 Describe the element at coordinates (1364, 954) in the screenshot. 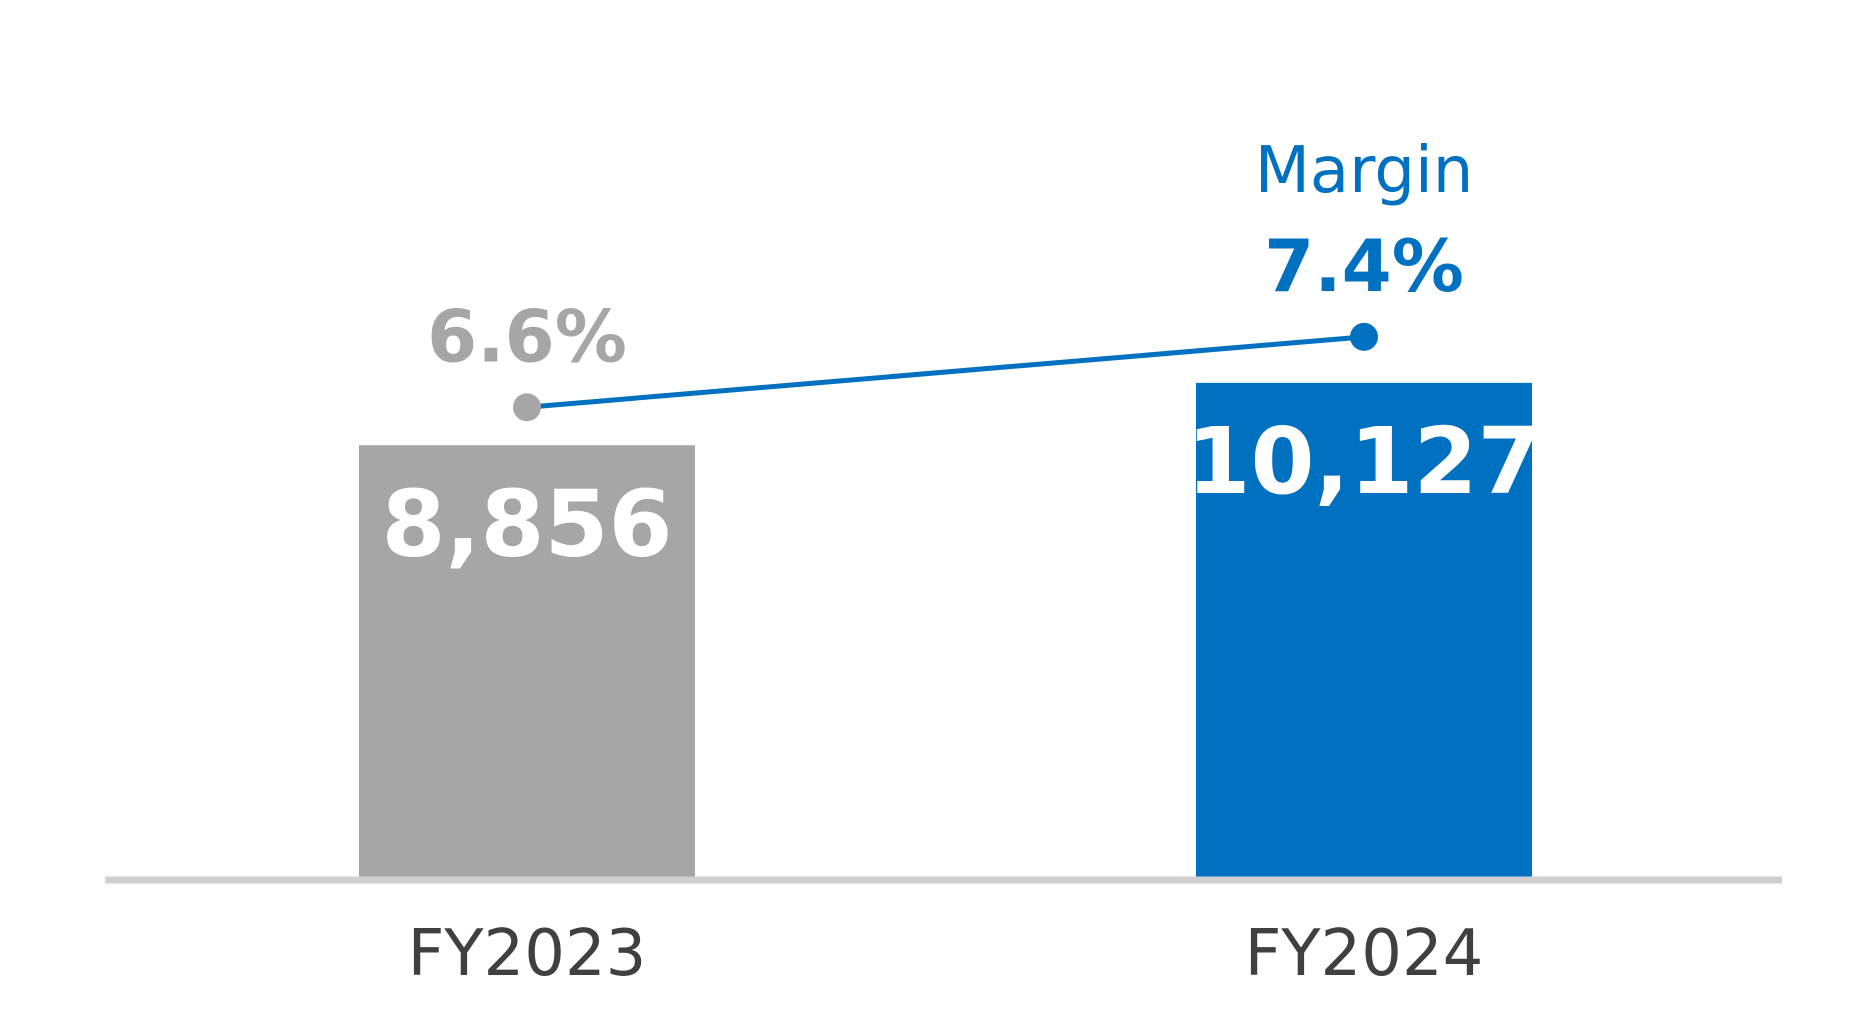

I see `category-label: FY2024` at that location.